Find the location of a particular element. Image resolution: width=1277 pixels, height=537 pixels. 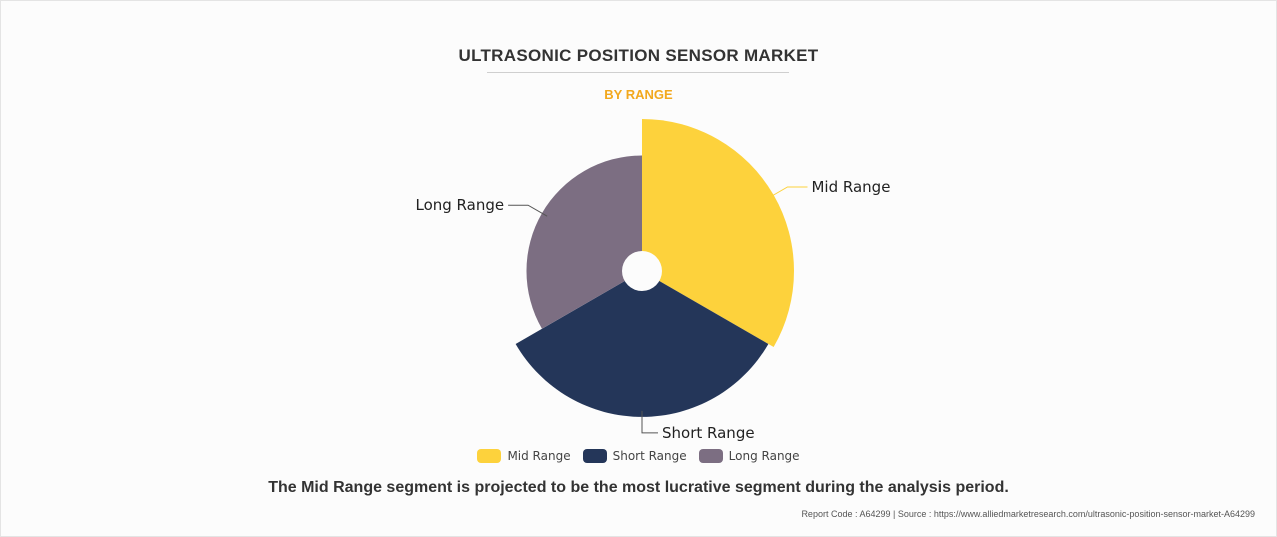

legend-label: Mid Range is located at coordinates (539, 456).